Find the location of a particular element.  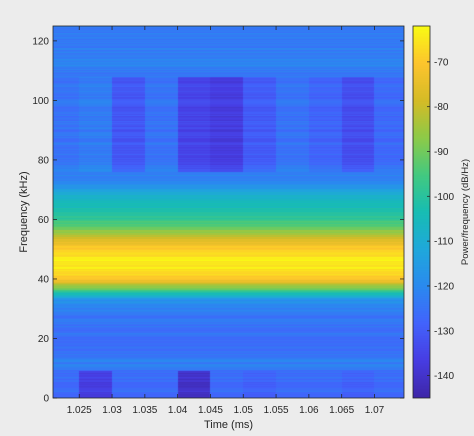

colorbar-frame is located at coordinates (421, 212).